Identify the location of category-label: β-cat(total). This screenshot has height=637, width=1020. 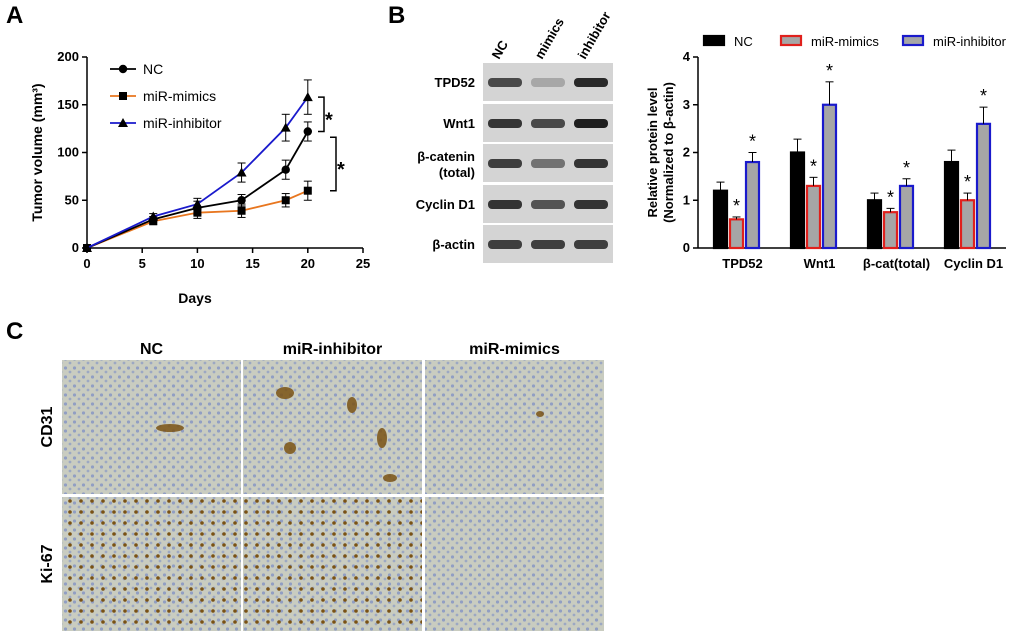
(896, 263).